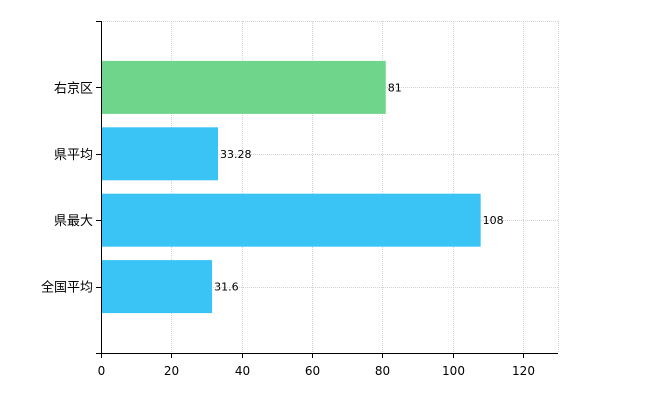 Image resolution: width=650 pixels, height=400 pixels. What do you see at coordinates (242, 371) in the screenshot?
I see `x-tick-label: 40` at bounding box center [242, 371].